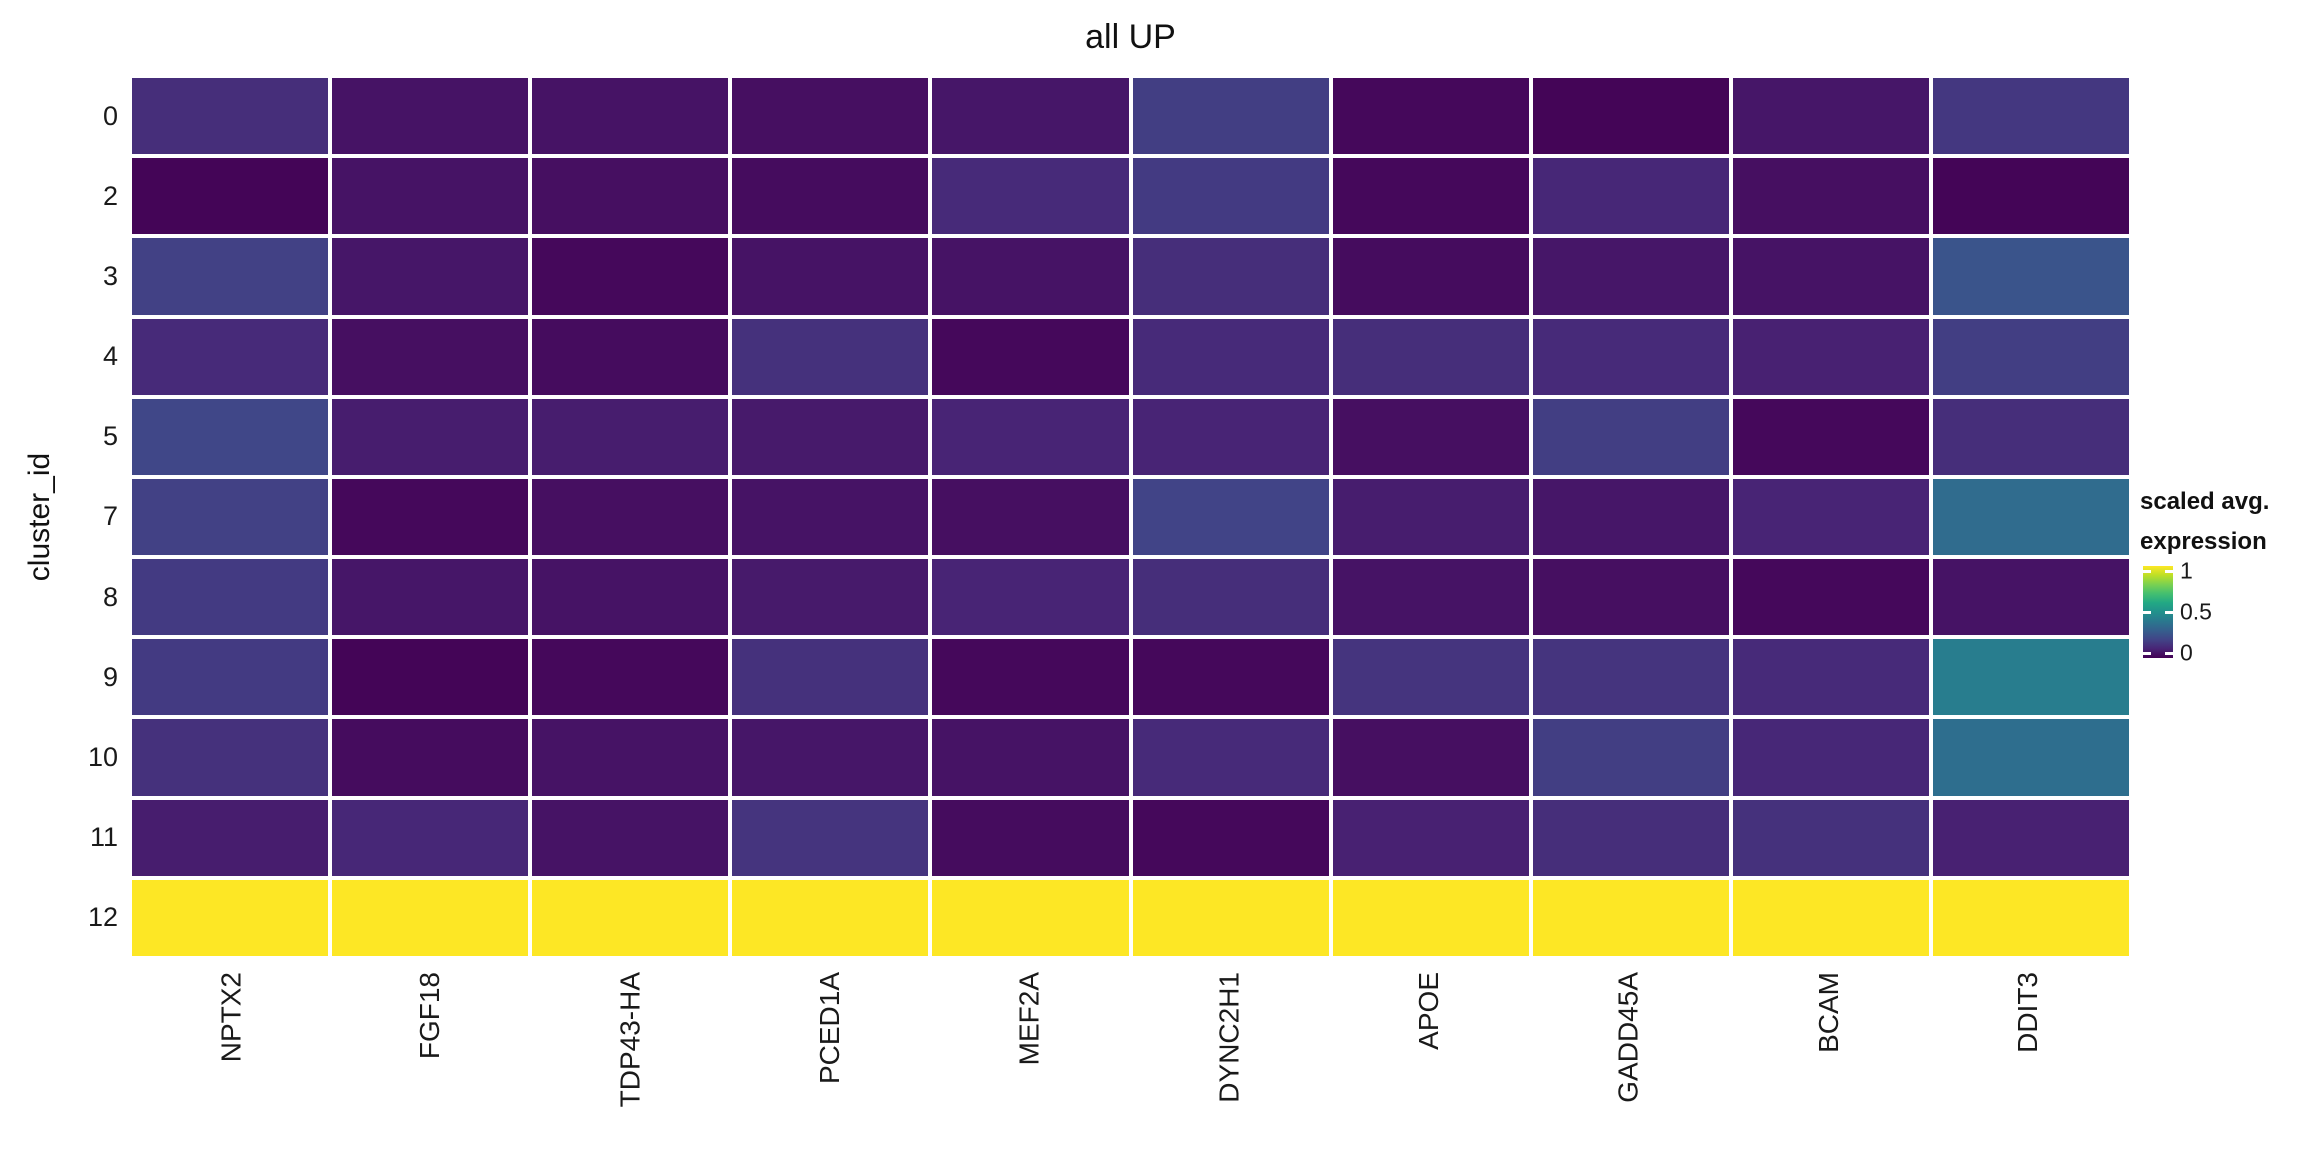 The width and height of the screenshot is (2304, 1152). Describe the element at coordinates (2028, 1012) in the screenshot. I see `x-tick-label-text: DDIT3` at that location.